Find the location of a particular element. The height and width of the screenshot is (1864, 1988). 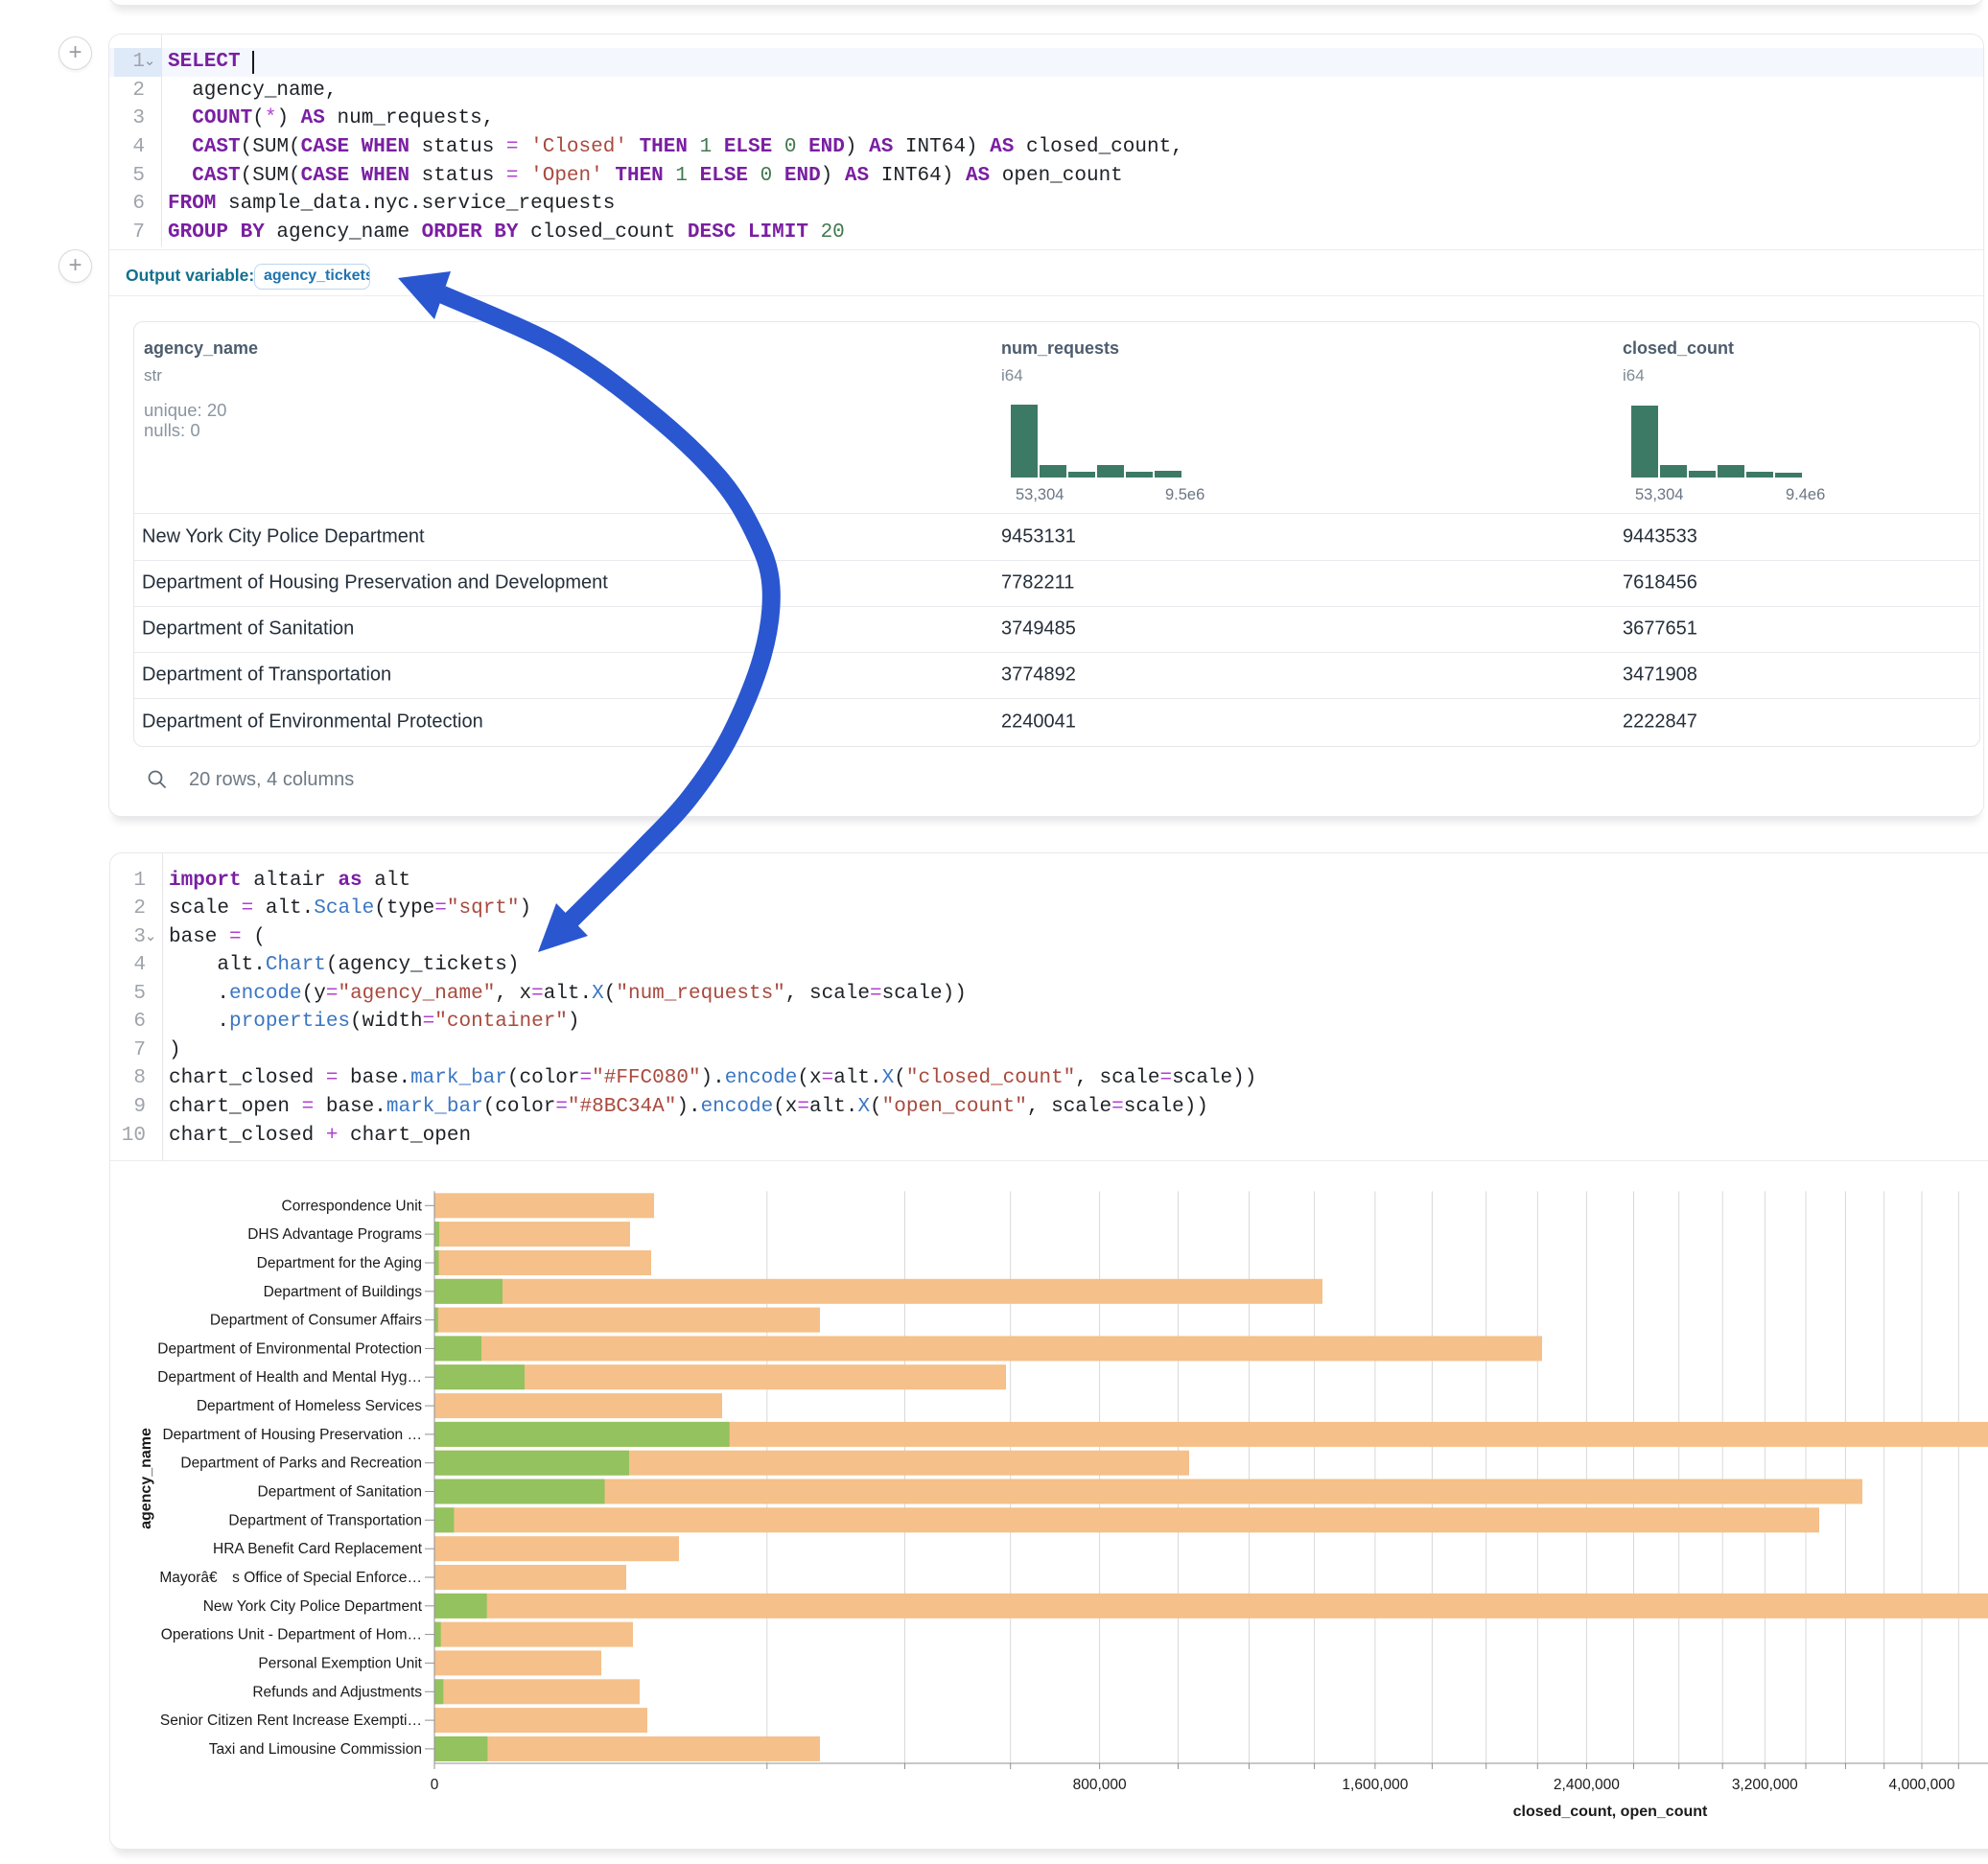

svg-text: 3,200,000 is located at coordinates (1765, 1785).